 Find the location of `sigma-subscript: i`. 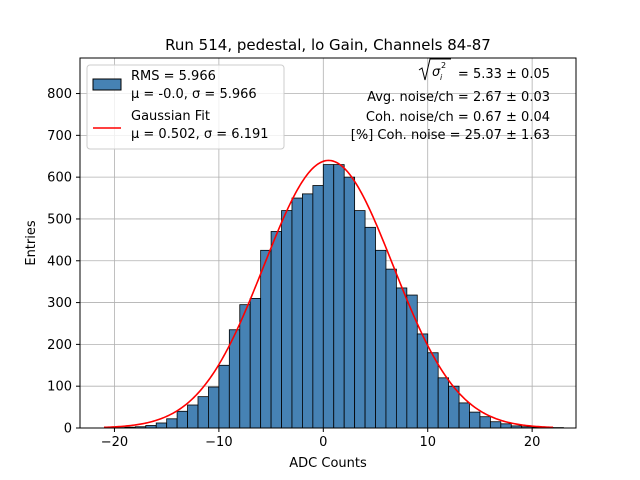

sigma-subscript: i is located at coordinates (441, 77).